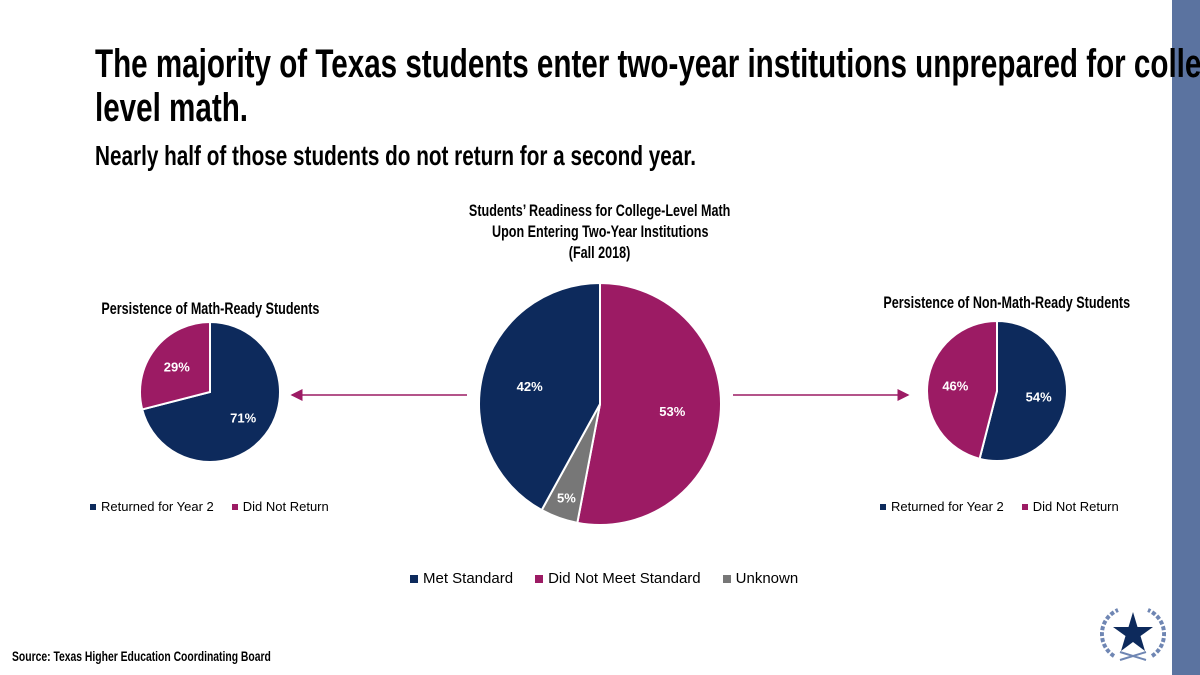  What do you see at coordinates (243, 418) in the screenshot?
I see `left-pie-data-label: 71%` at bounding box center [243, 418].